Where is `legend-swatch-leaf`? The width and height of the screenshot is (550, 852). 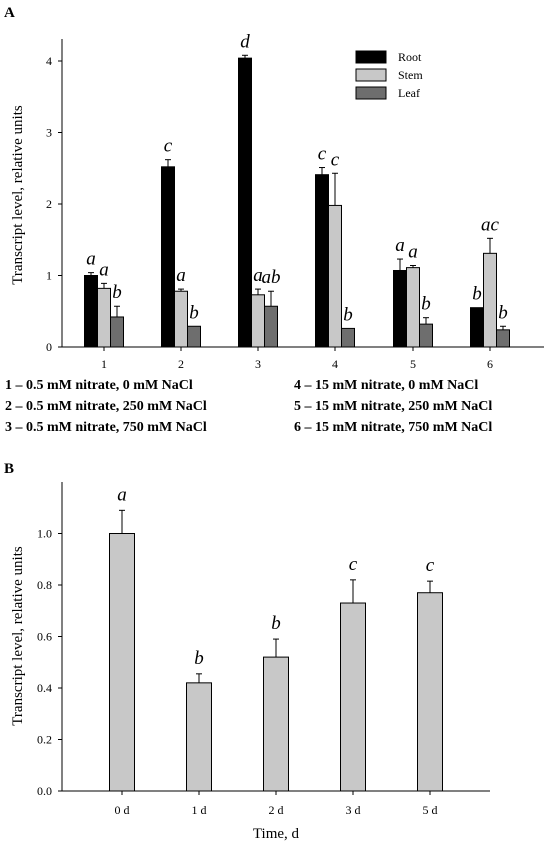
legend-swatch-leaf is located at coordinates (371, 93).